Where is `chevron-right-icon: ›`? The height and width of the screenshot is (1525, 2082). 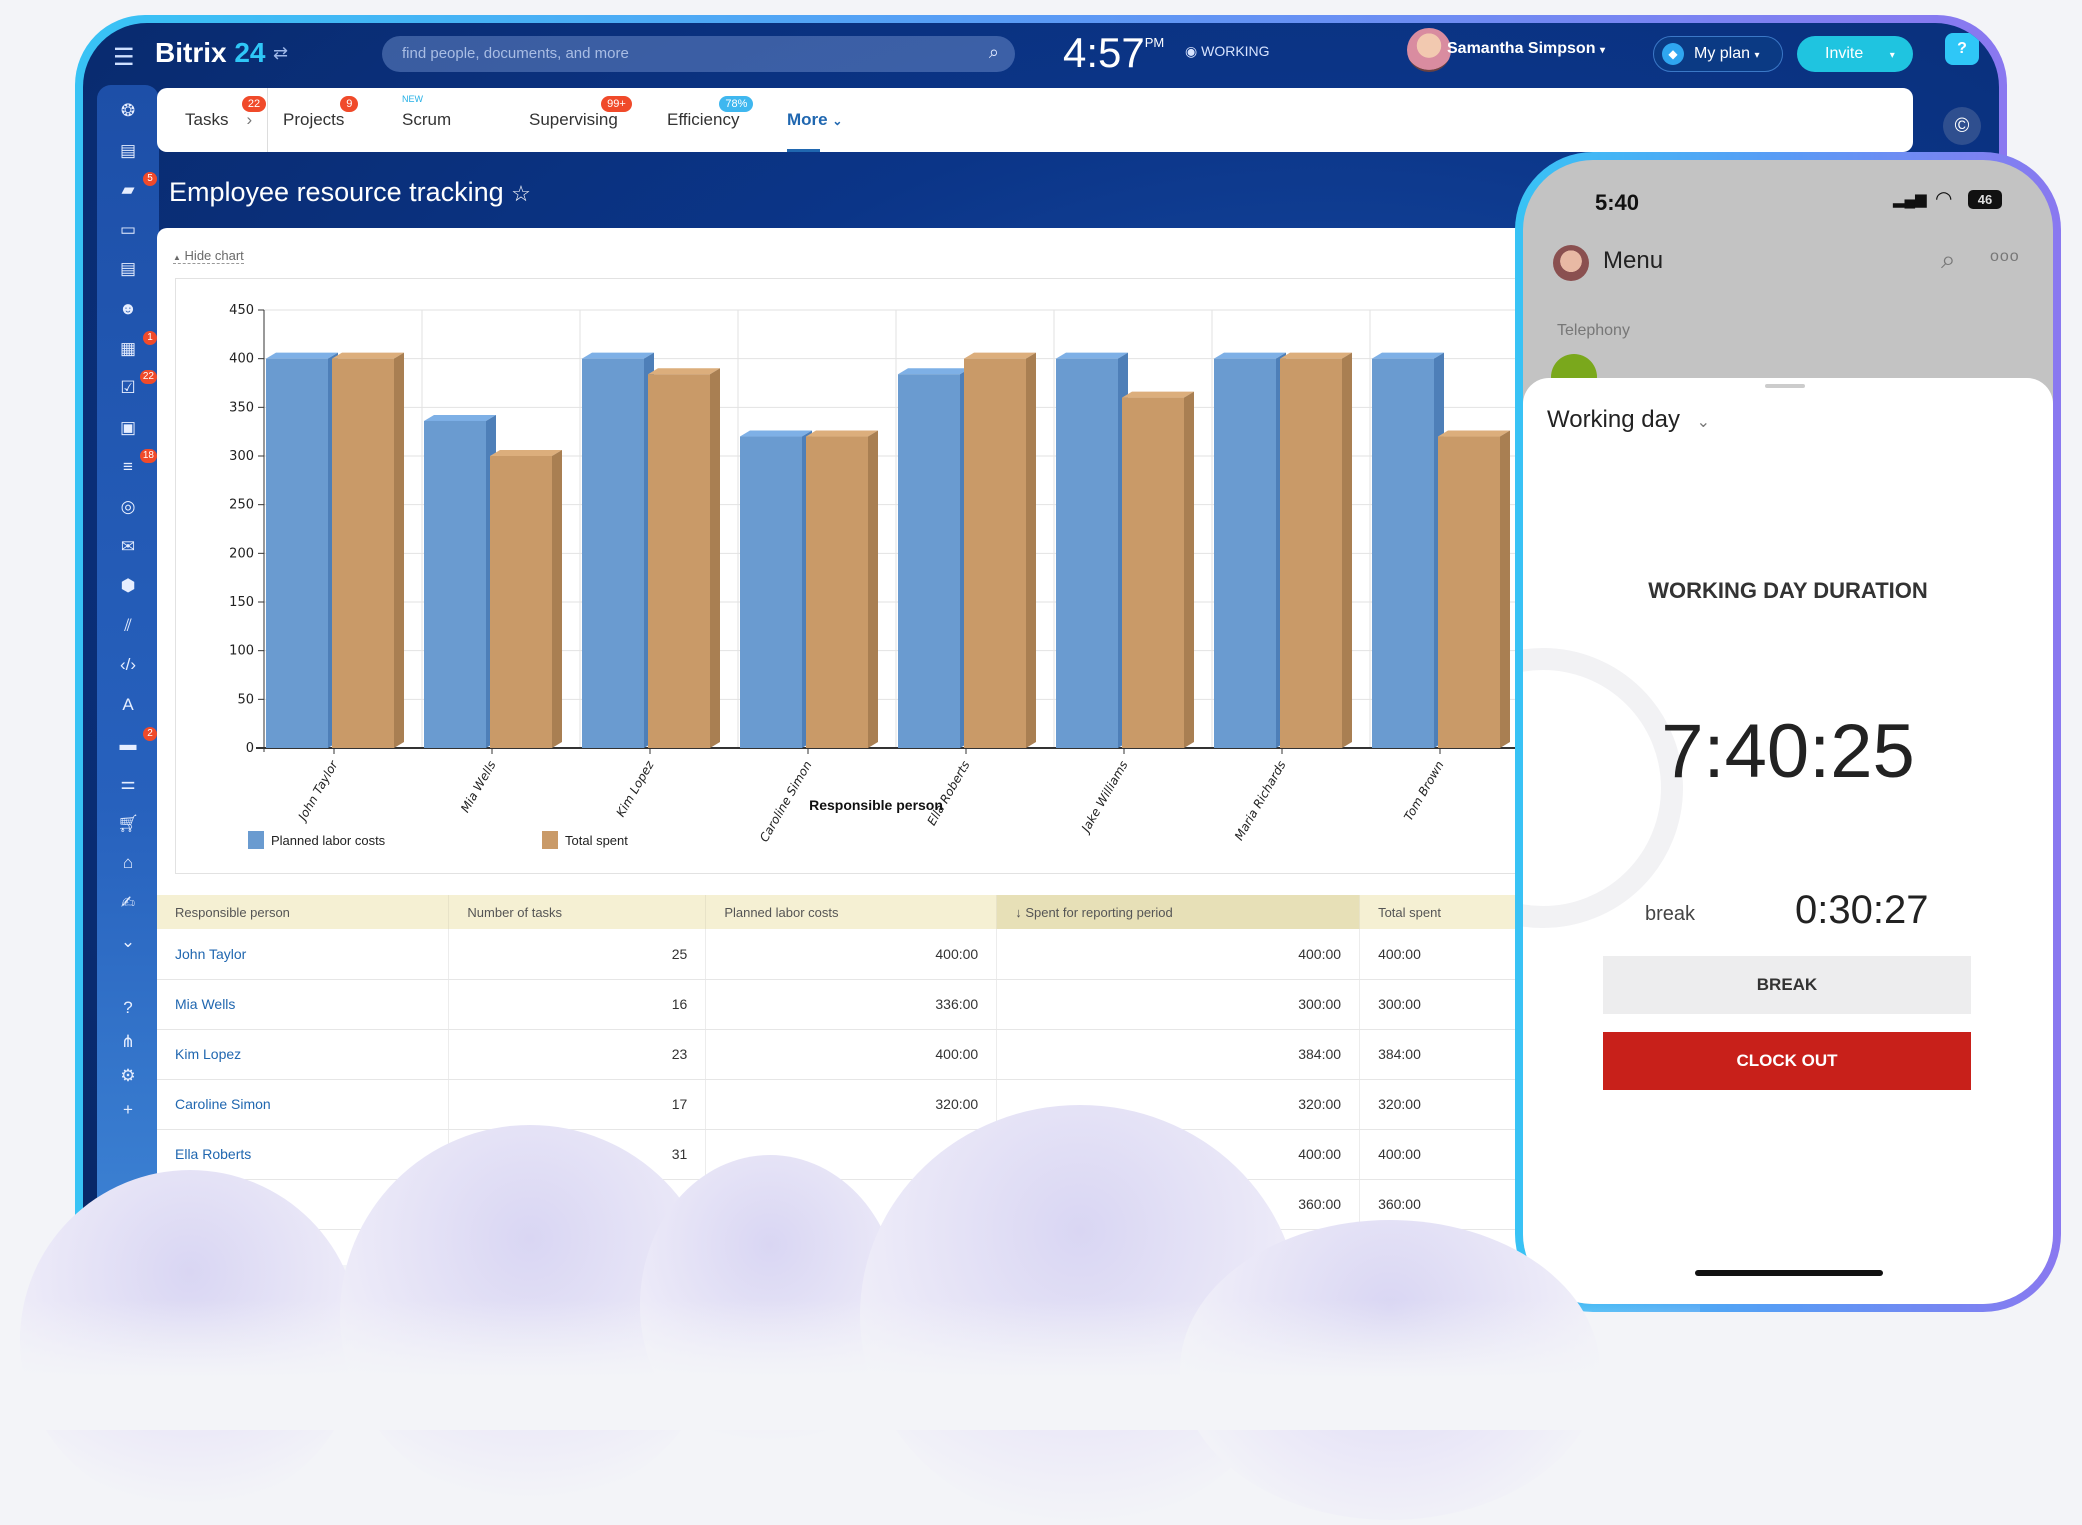 chevron-right-icon: › is located at coordinates (249, 119).